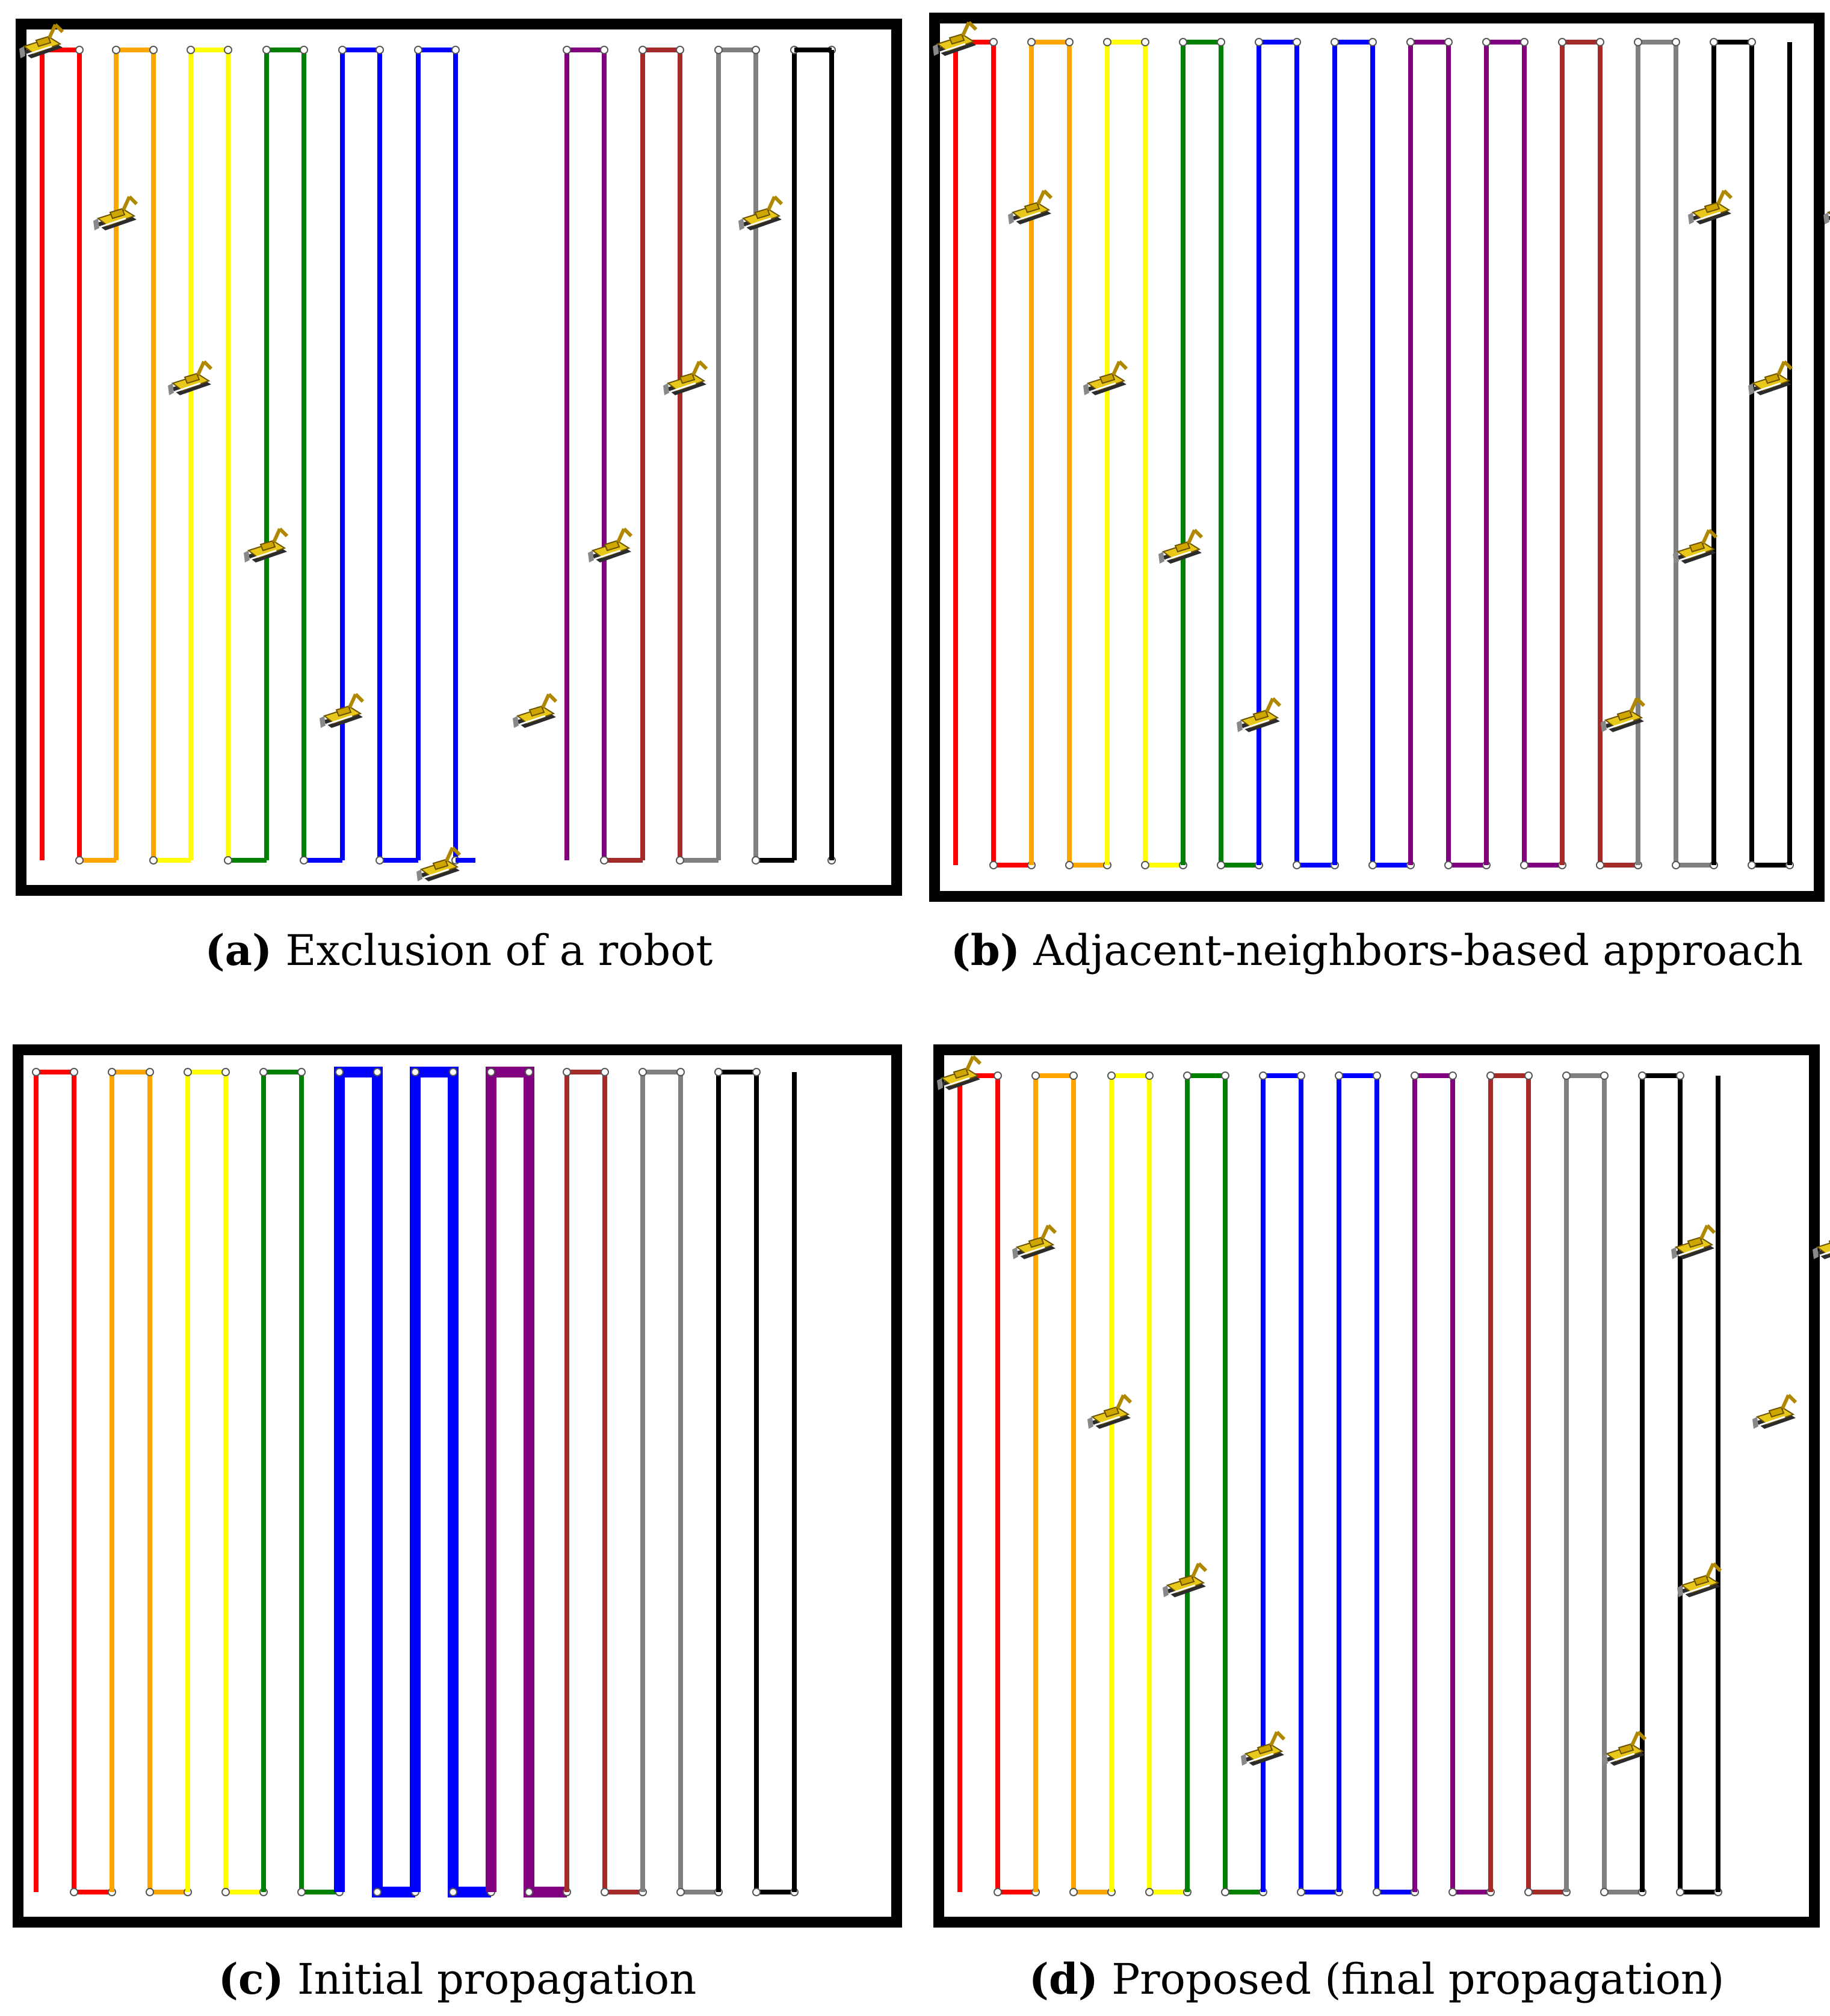 The height and width of the screenshot is (2016, 1830). Describe the element at coordinates (251, 1979) in the screenshot. I see `panel-c-caption-letter: (c)` at that location.